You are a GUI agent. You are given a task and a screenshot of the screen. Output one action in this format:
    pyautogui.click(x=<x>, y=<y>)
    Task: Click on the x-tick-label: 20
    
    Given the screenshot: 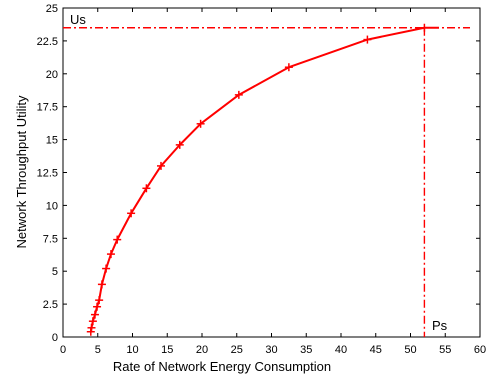 What is the action you would take?
    pyautogui.click(x=202, y=350)
    